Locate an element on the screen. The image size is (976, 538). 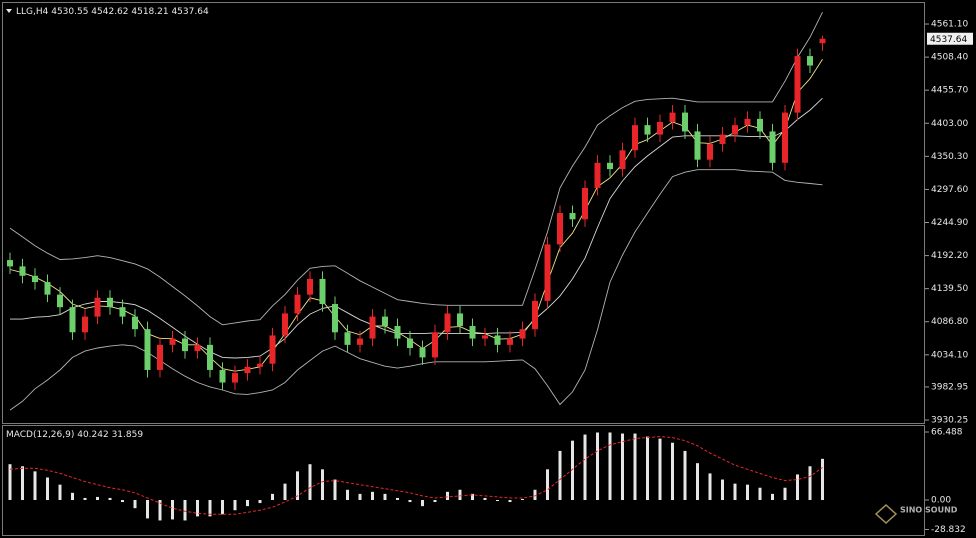
current-price-box is located at coordinates (950, 38).